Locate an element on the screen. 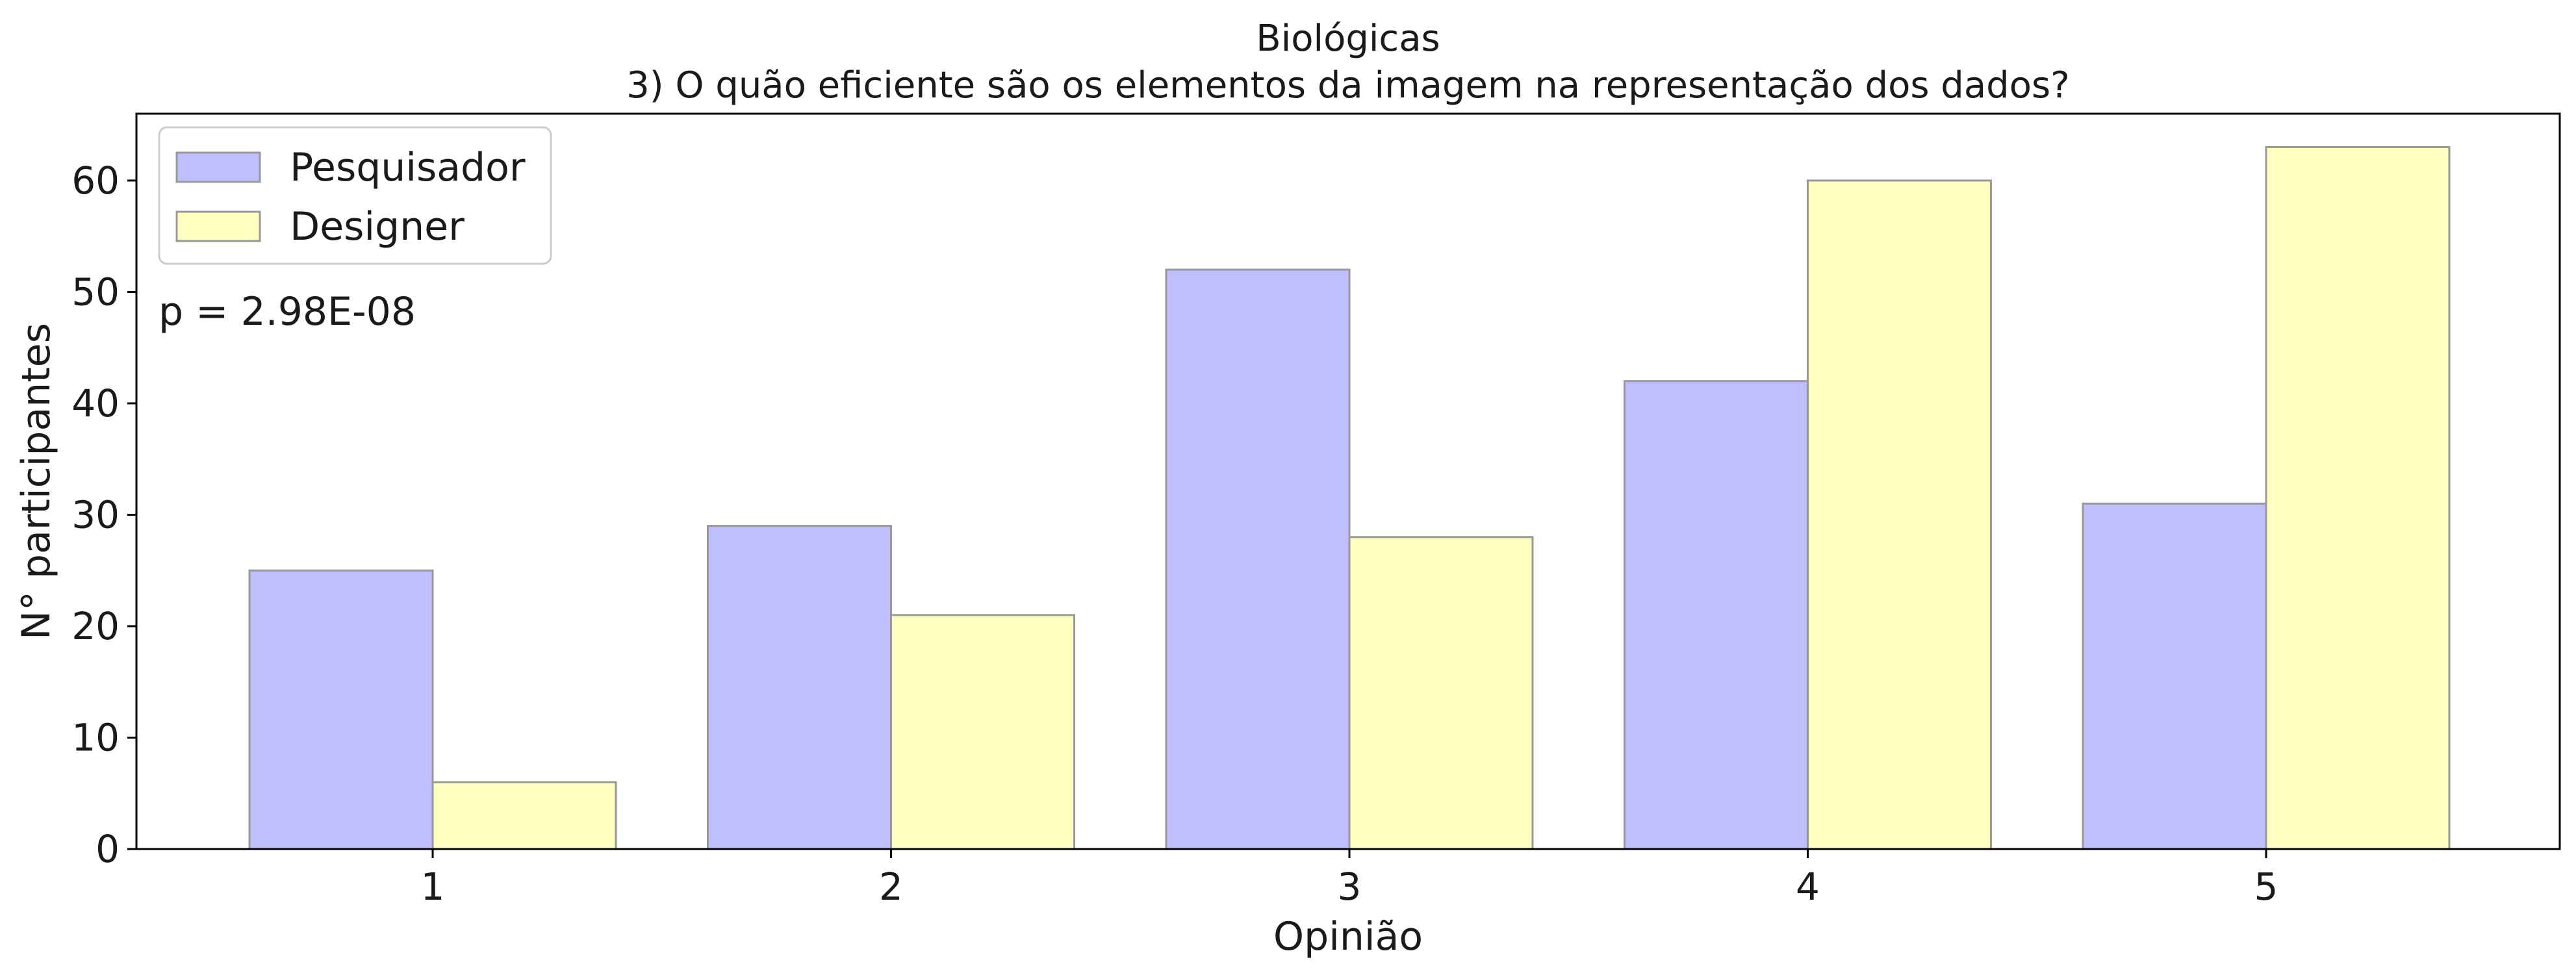  legend-swatch-designer is located at coordinates (218, 226).